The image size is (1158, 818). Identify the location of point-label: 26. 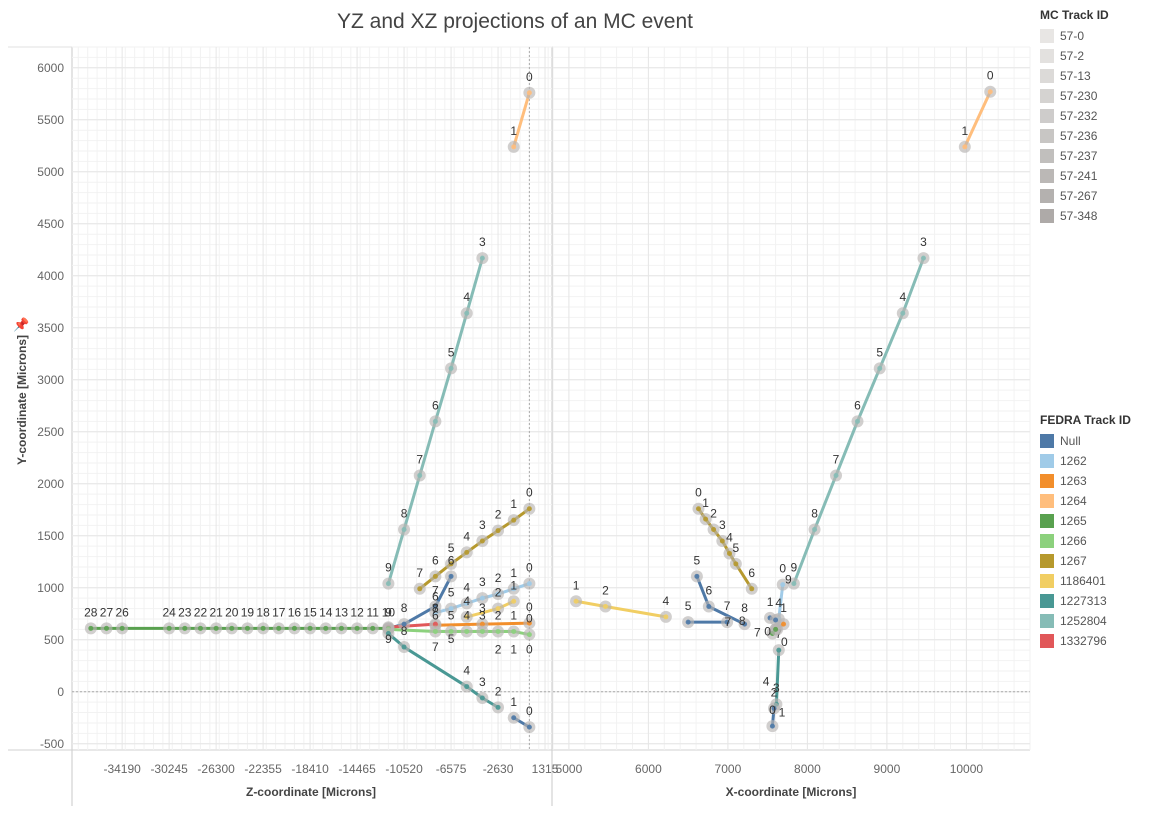
(122, 612).